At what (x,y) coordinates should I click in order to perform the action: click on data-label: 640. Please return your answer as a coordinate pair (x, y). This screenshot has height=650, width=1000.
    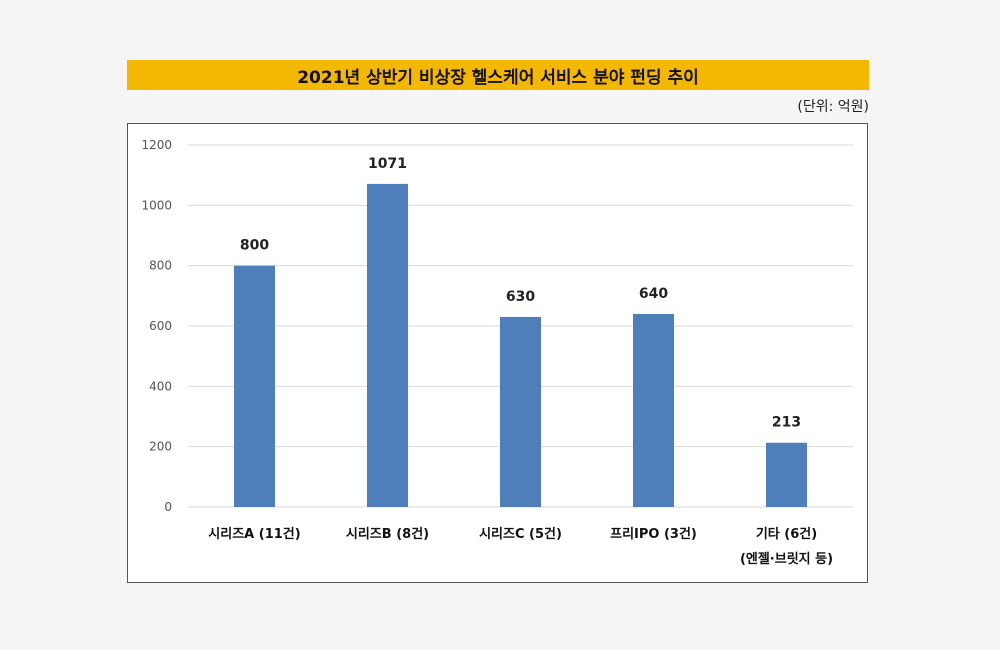
    Looking at the image, I should click on (653, 294).